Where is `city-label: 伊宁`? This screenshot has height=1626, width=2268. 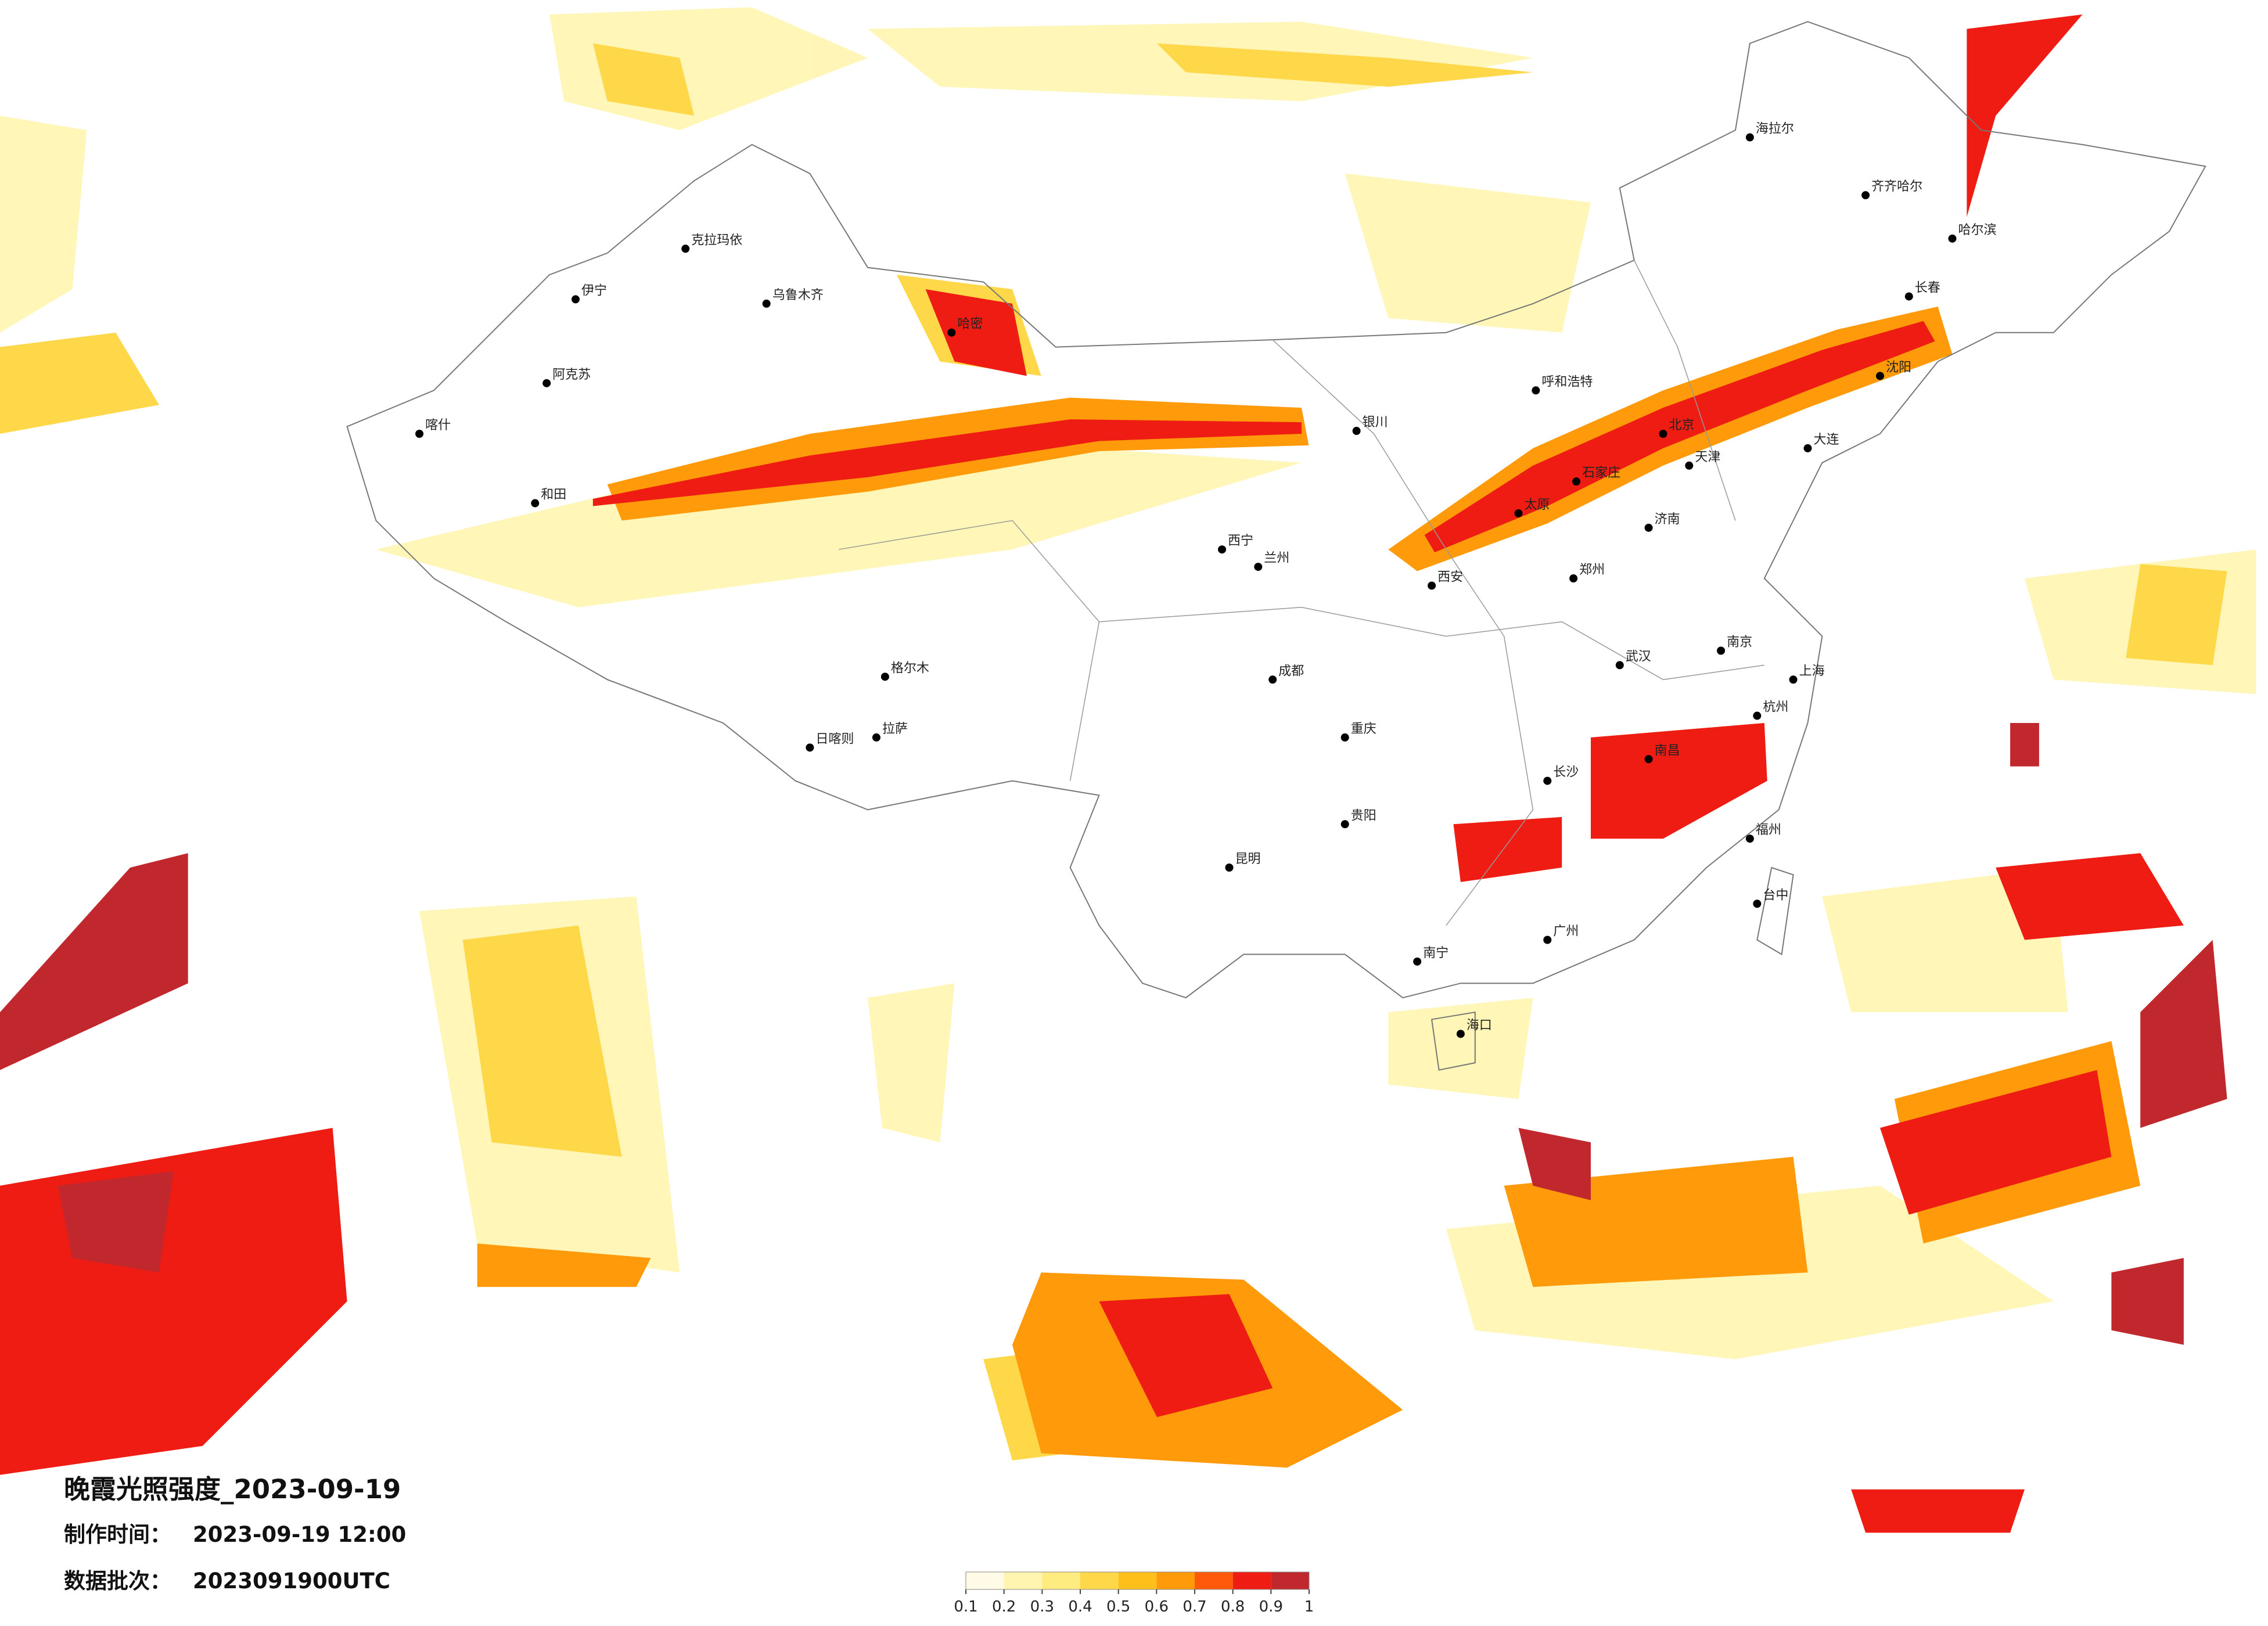 city-label: 伊宁 is located at coordinates (594, 290).